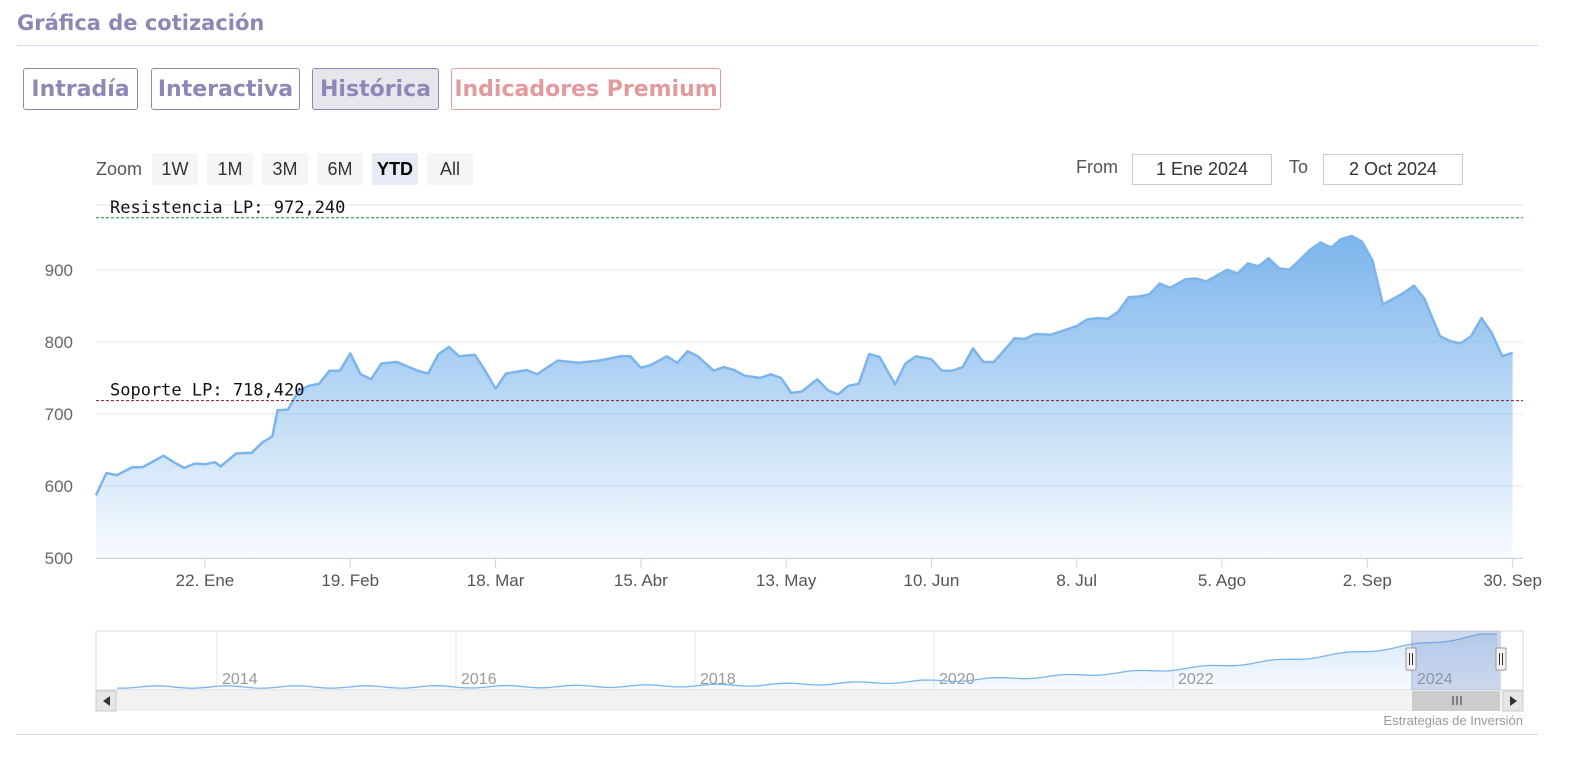 This screenshot has height=770, width=1583. What do you see at coordinates (450, 169) in the screenshot?
I see `zoom-all-button: All` at bounding box center [450, 169].